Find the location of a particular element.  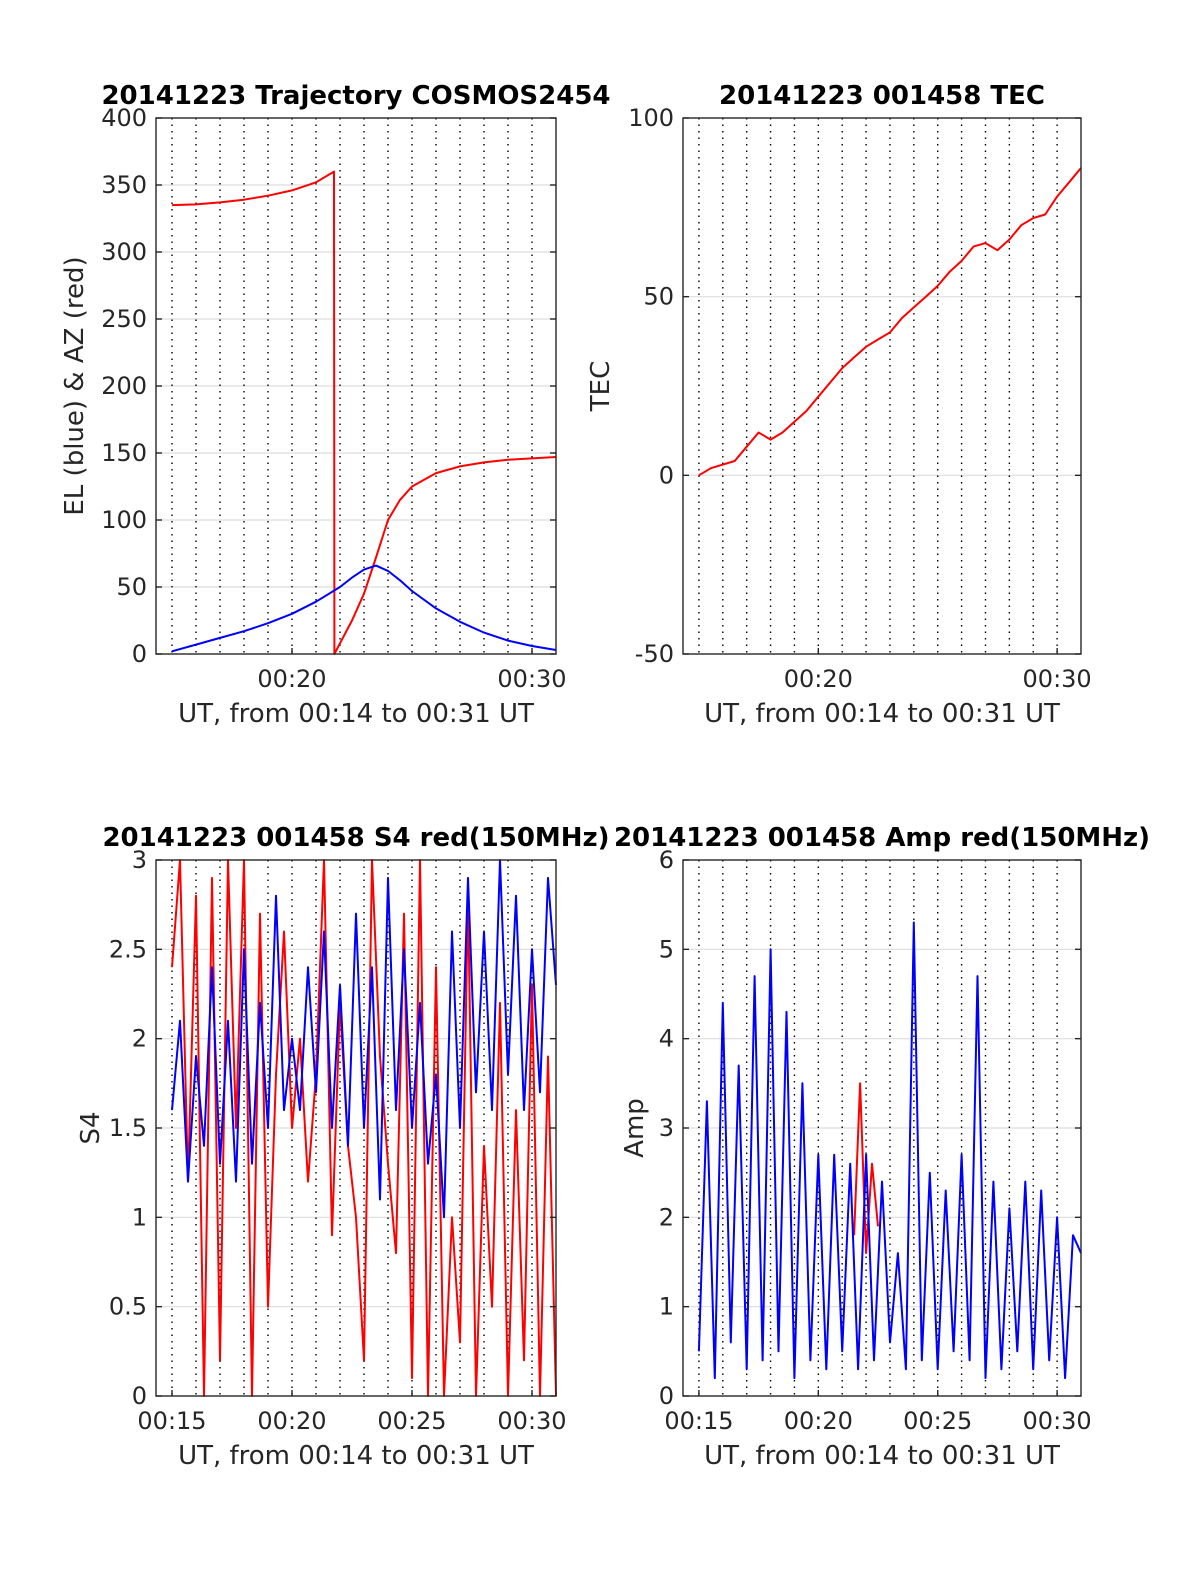

tec-plot-frame is located at coordinates (882, 386).